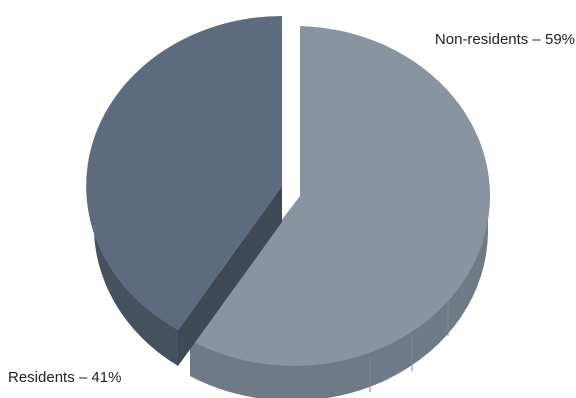 Image resolution: width=576 pixels, height=398 pixels. I want to click on slice-residents-cut-face, so click(230, 276).